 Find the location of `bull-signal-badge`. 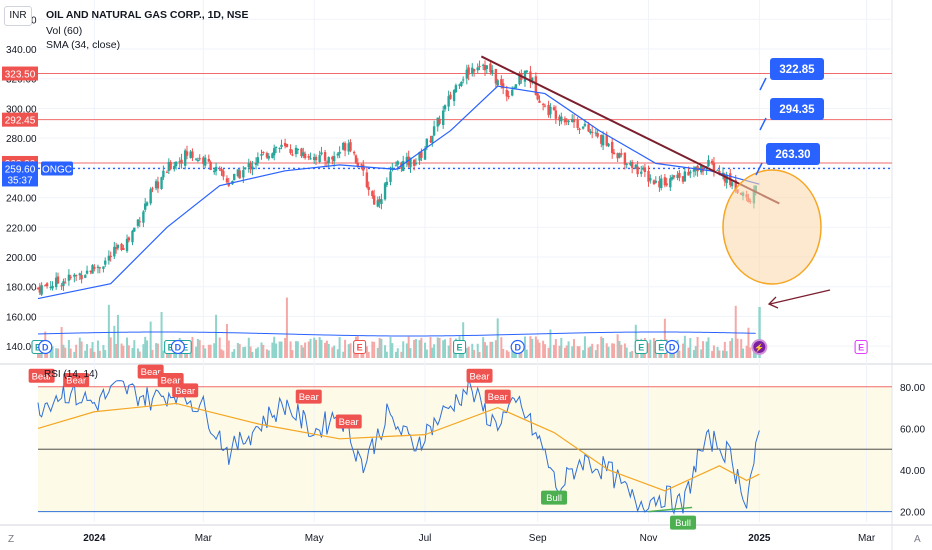

bull-signal-badge is located at coordinates (554, 497).